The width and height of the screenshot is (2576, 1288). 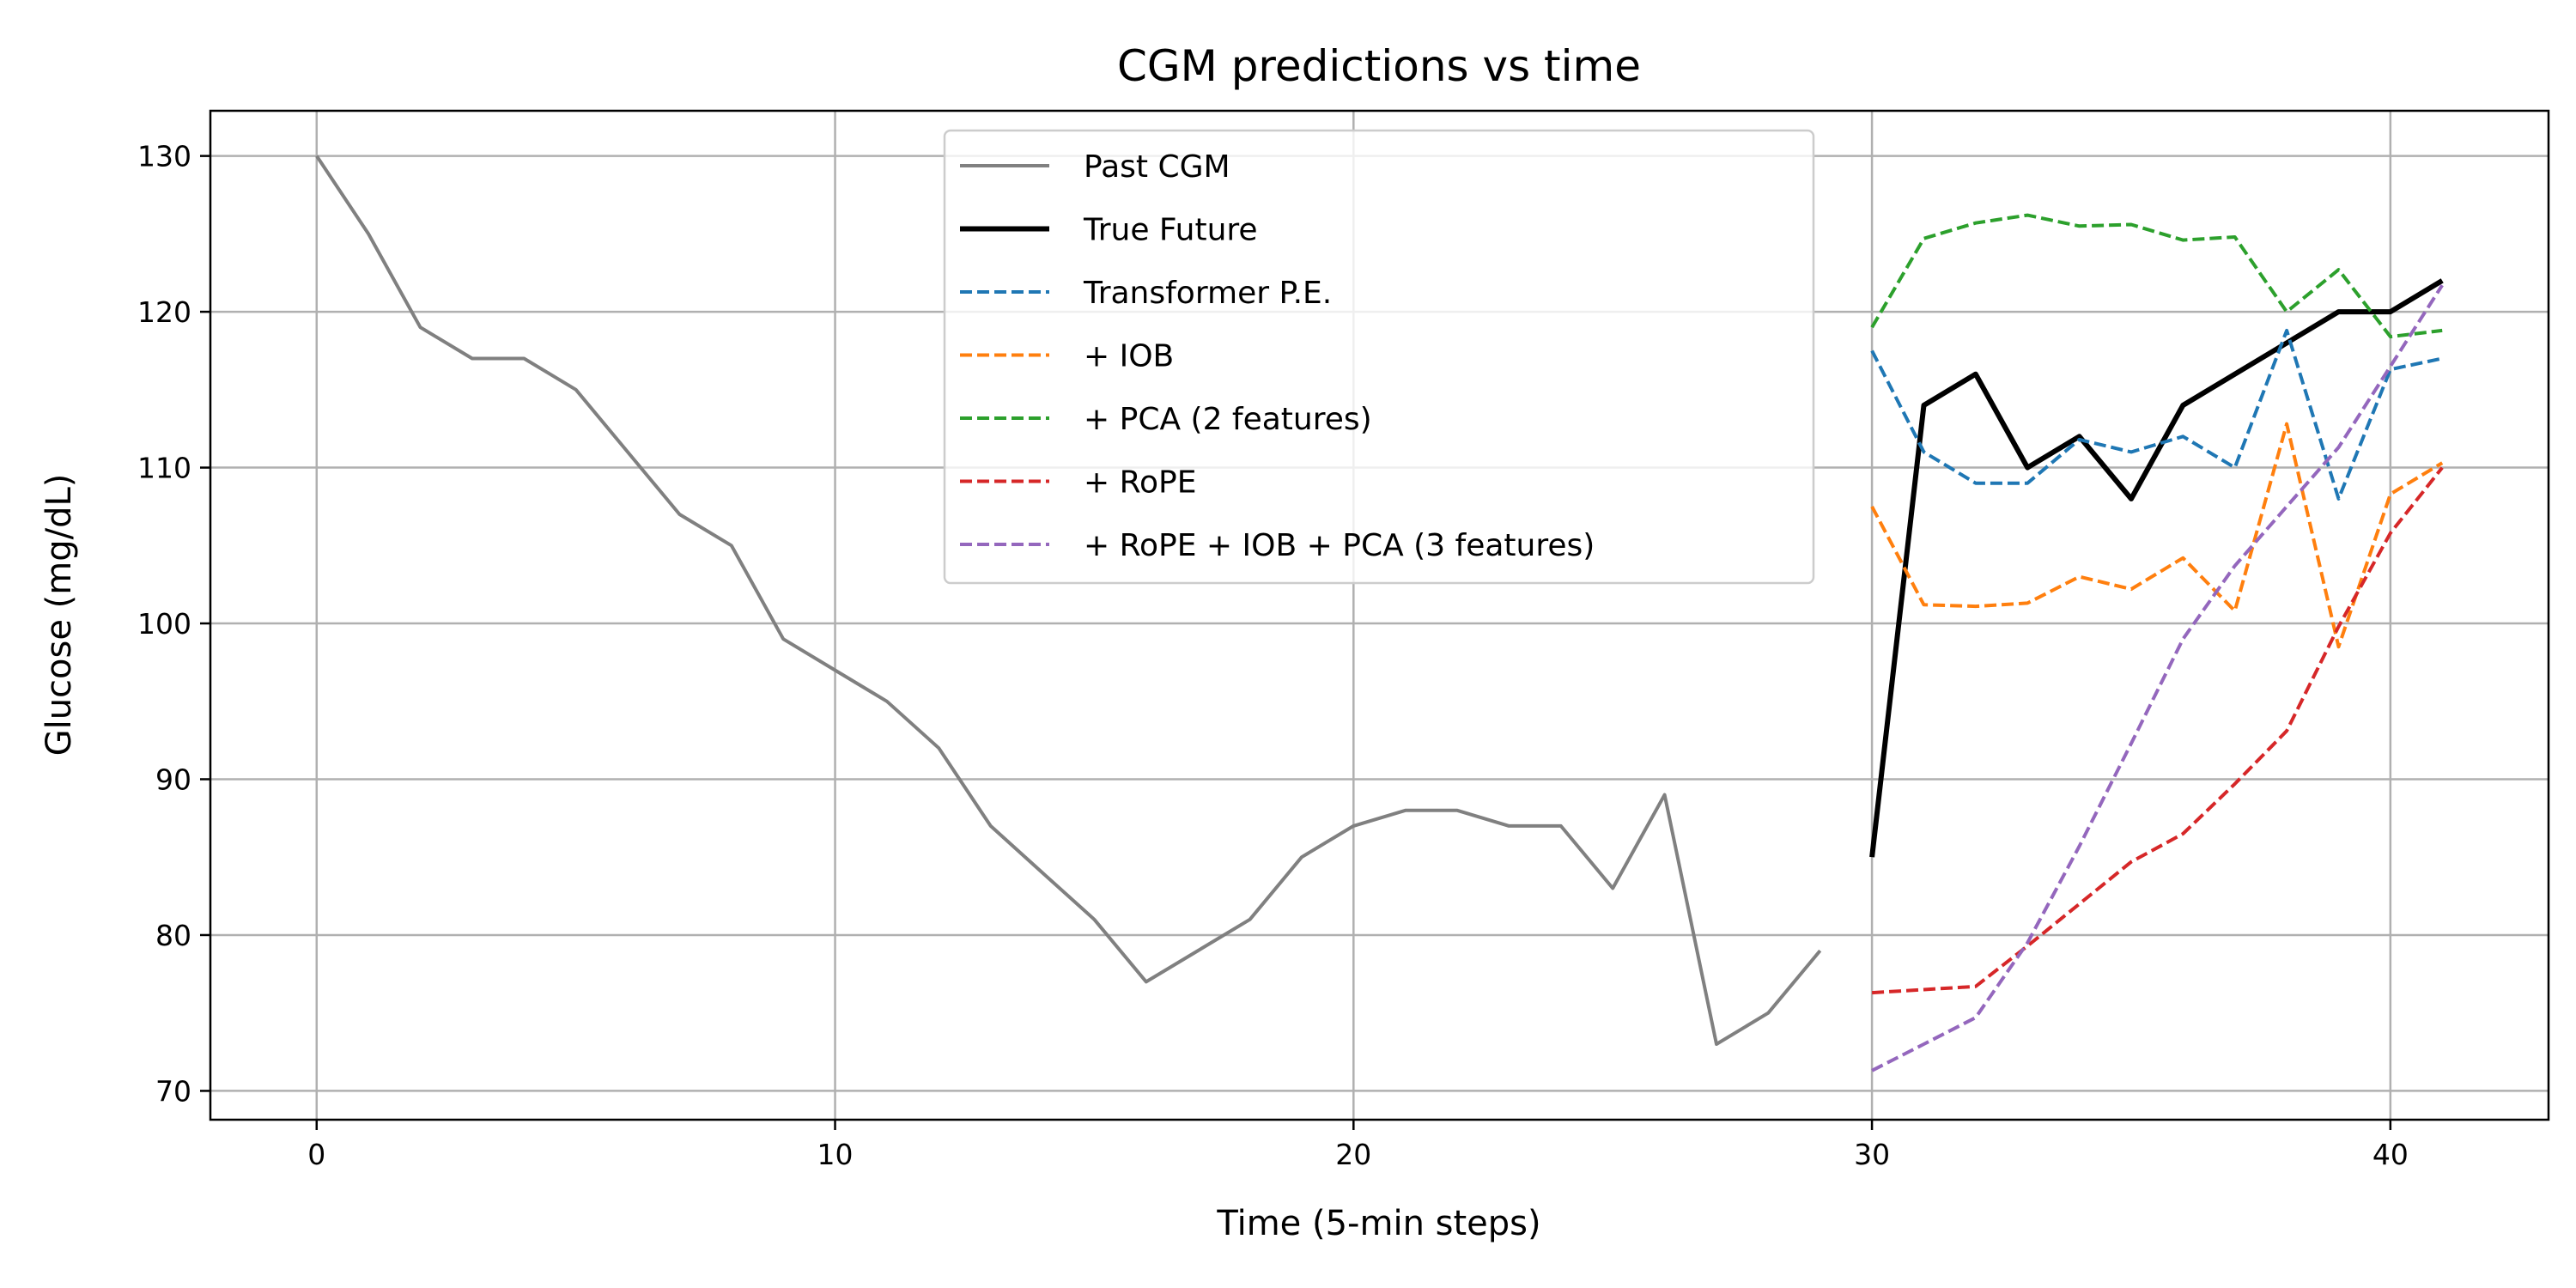 I want to click on legend-box, so click(x=1379, y=357).